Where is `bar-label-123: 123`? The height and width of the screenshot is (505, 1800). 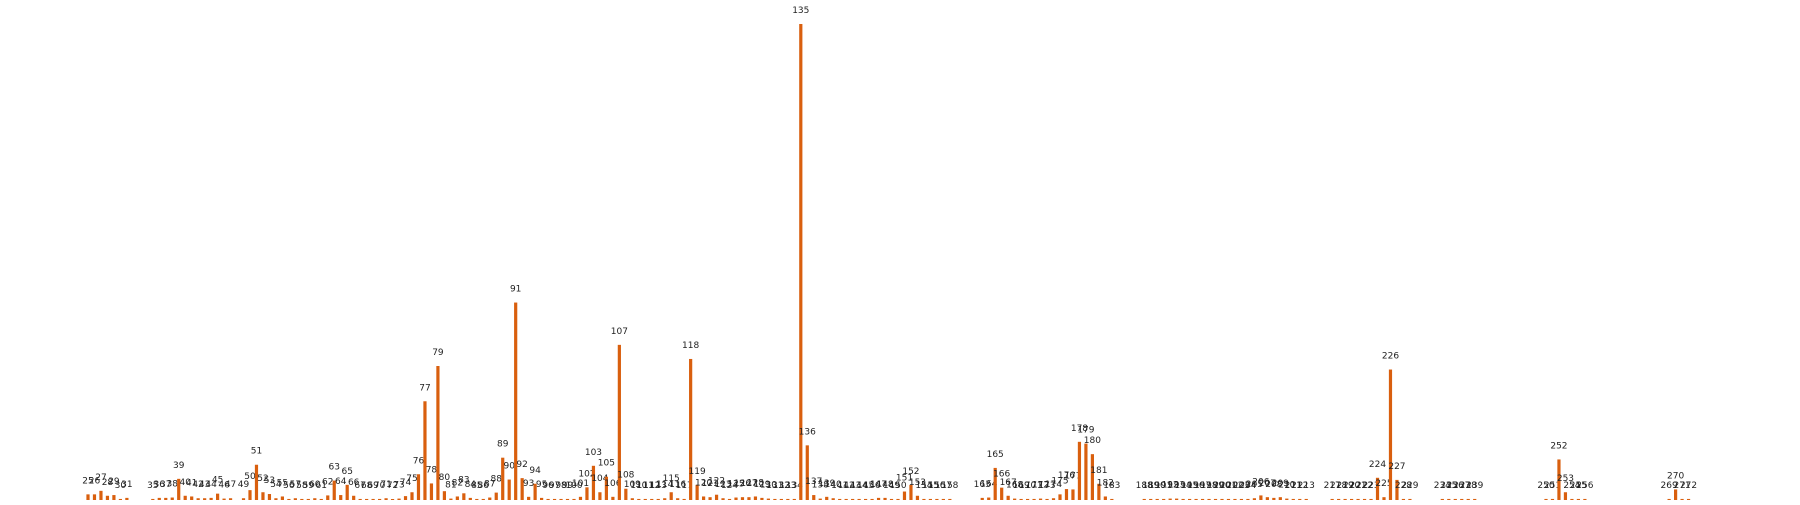
bar-label-123: 123 is located at coordinates (722, 485).